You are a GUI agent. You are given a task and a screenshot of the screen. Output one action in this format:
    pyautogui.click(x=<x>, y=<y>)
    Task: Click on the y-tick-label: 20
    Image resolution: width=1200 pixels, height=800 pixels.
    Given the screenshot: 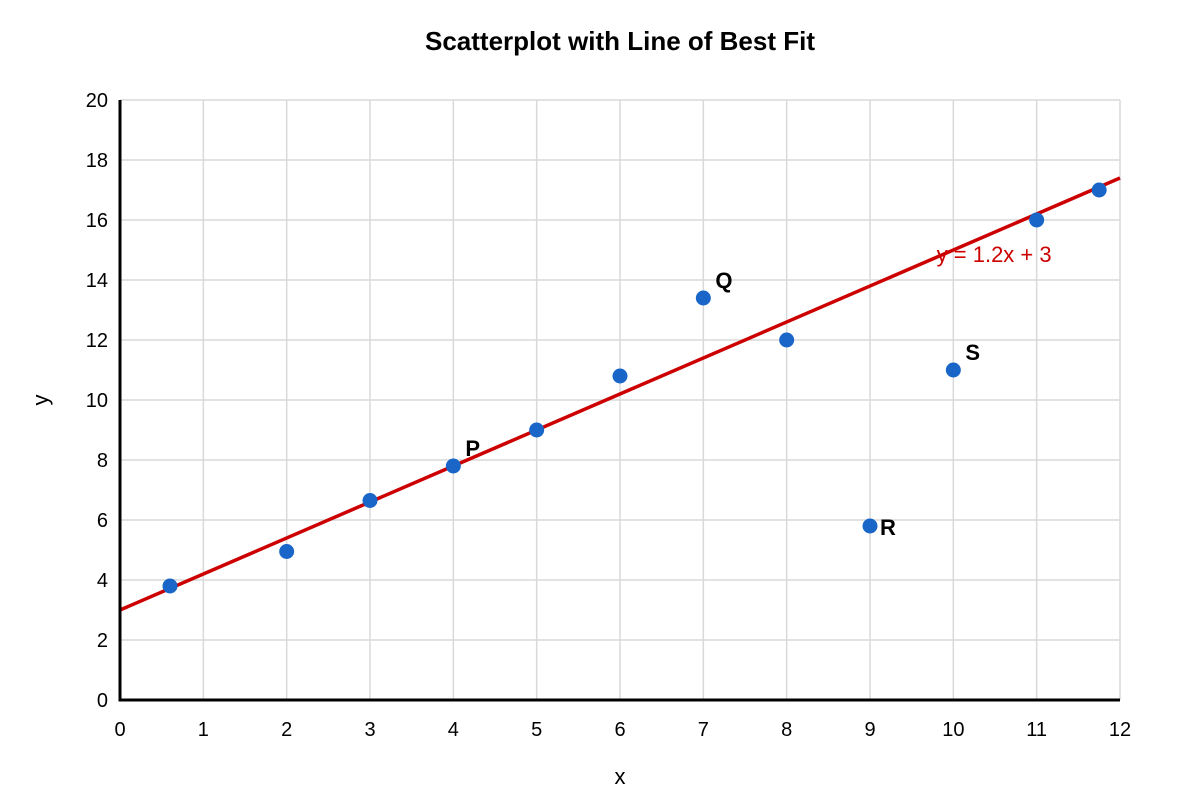 What is the action you would take?
    pyautogui.click(x=97, y=101)
    